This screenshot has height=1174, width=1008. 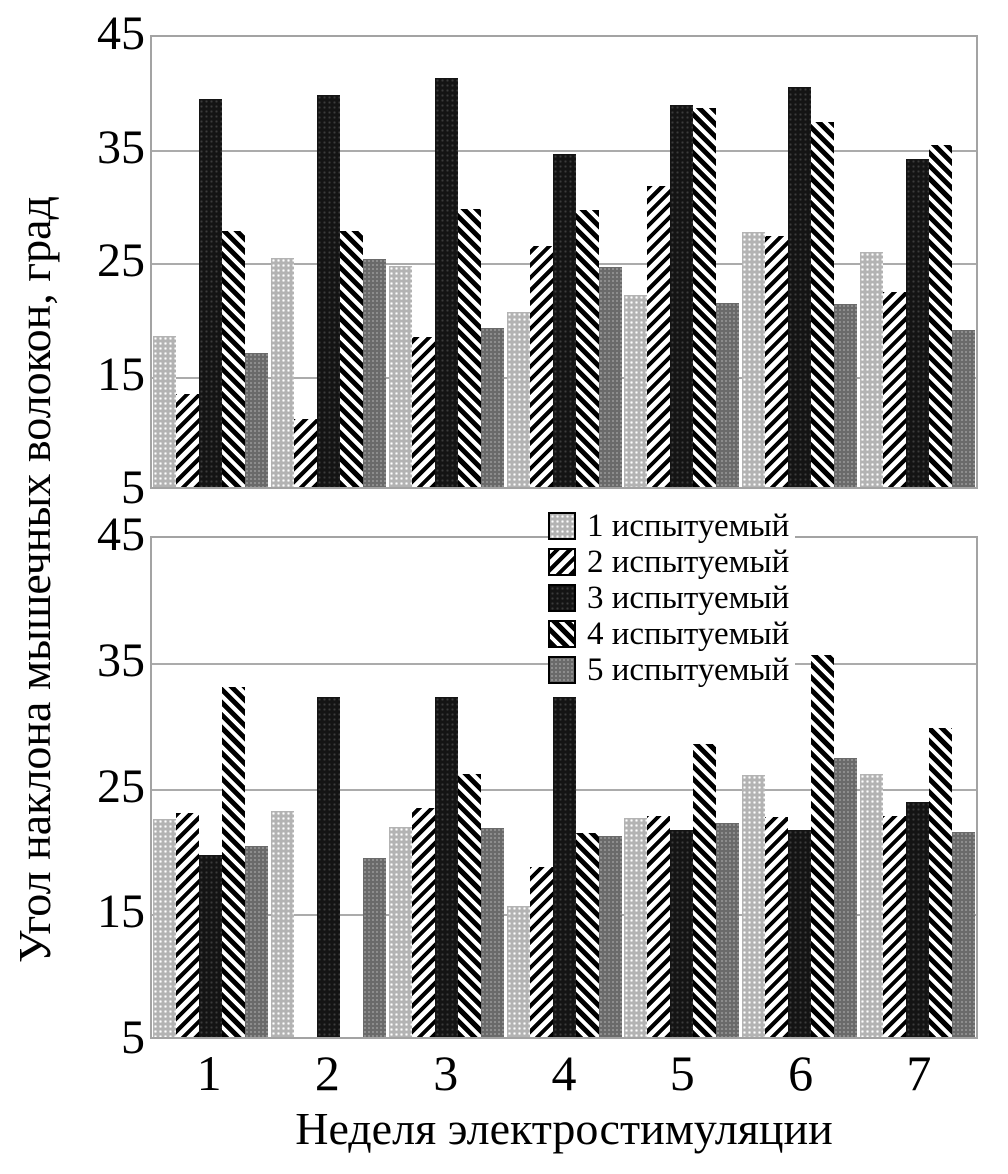 What do you see at coordinates (682, 933) in the screenshot?
I see `bar-bottom-week5-subject3` at bounding box center [682, 933].